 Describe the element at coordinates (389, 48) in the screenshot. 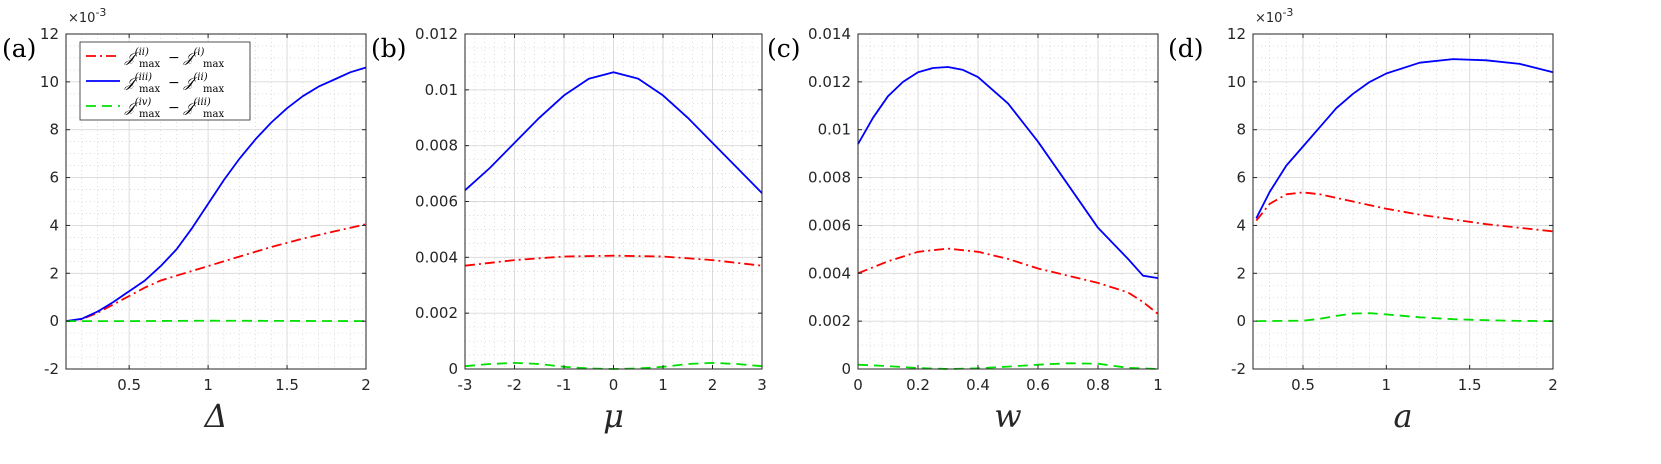

I see `panel-label: (b)` at that location.